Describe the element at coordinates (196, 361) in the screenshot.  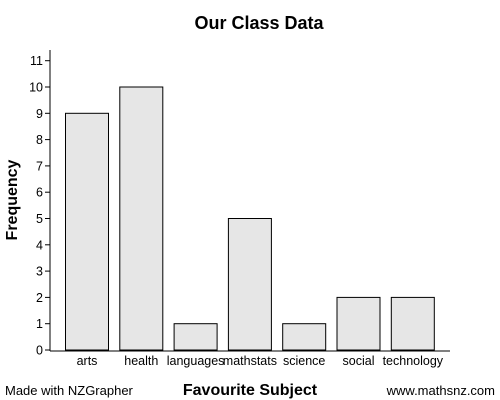
I see `x-category-label: languages` at that location.